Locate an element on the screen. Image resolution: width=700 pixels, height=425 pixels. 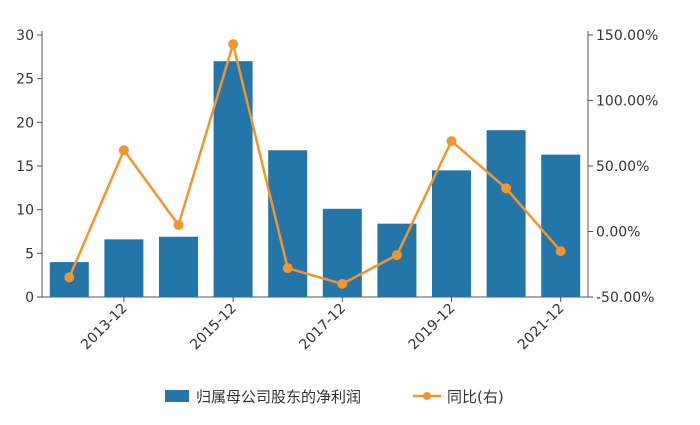
y-left-tick-label: 30 is located at coordinates (25, 36).